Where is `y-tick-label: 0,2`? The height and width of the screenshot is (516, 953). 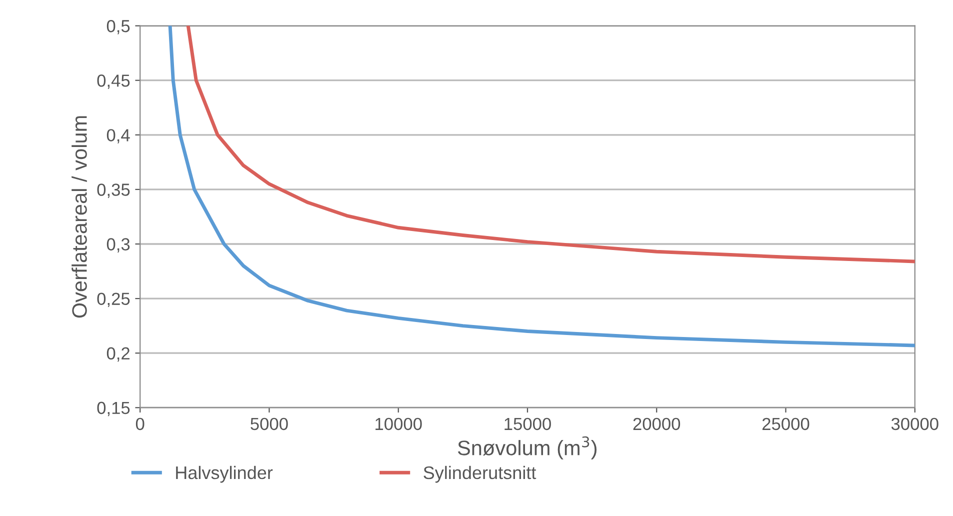 y-tick-label: 0,2 is located at coordinates (118, 354).